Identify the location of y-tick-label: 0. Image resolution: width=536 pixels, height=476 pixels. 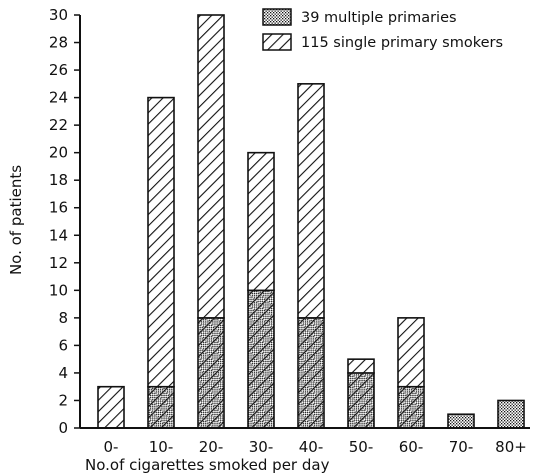
(63, 428).